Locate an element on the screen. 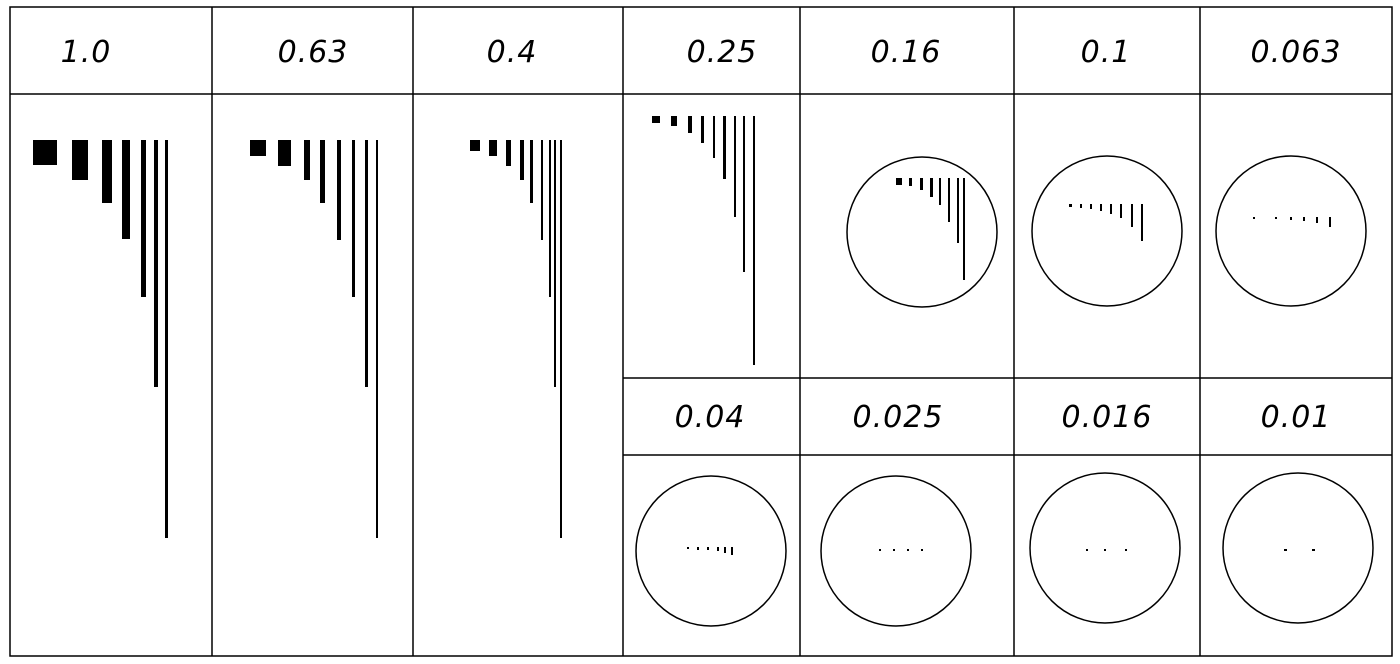 This screenshot has width=1400, height=664. label-1-0: 1.0 is located at coordinates (86, 52).